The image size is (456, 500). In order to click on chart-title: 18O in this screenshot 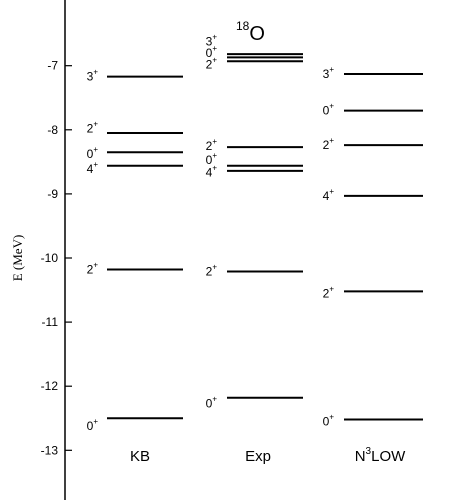, I will do `click(250, 32)`.